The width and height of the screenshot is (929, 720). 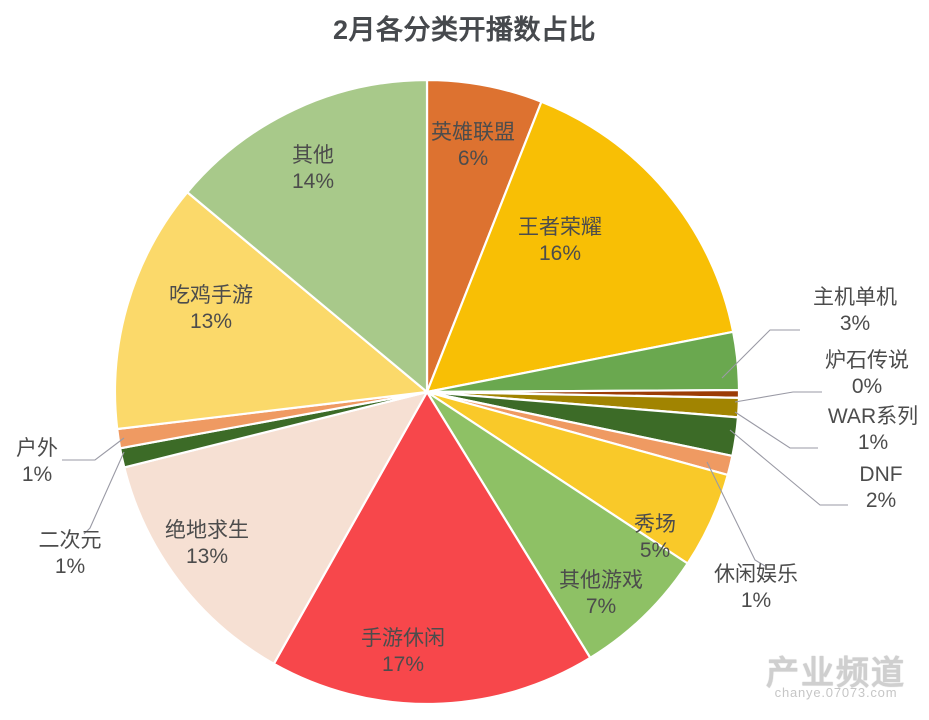 I want to click on chart-title: 2月各分类开播数占比, so click(x=464, y=30).